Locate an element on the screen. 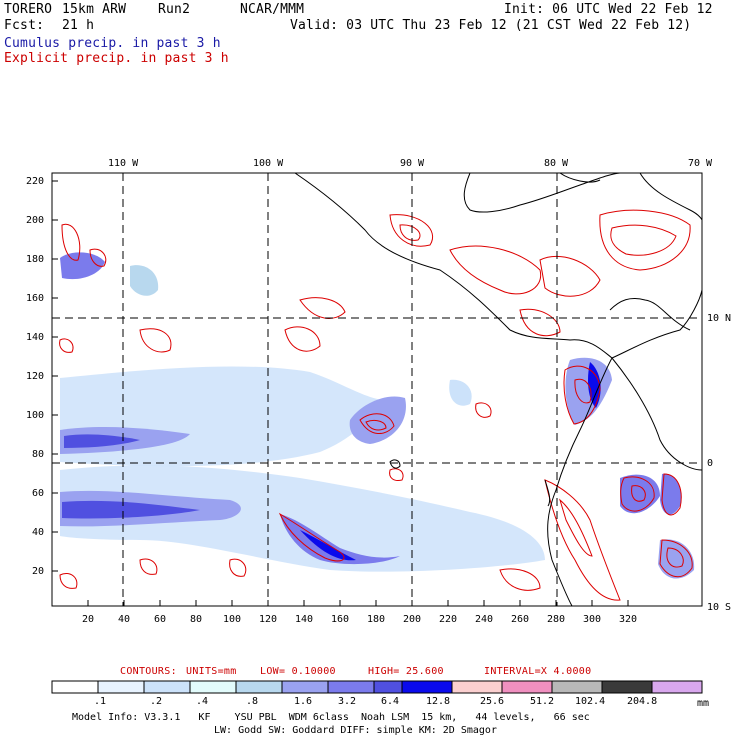 This screenshot has height=740, width=740. legend-label: .4 is located at coordinates (202, 701).